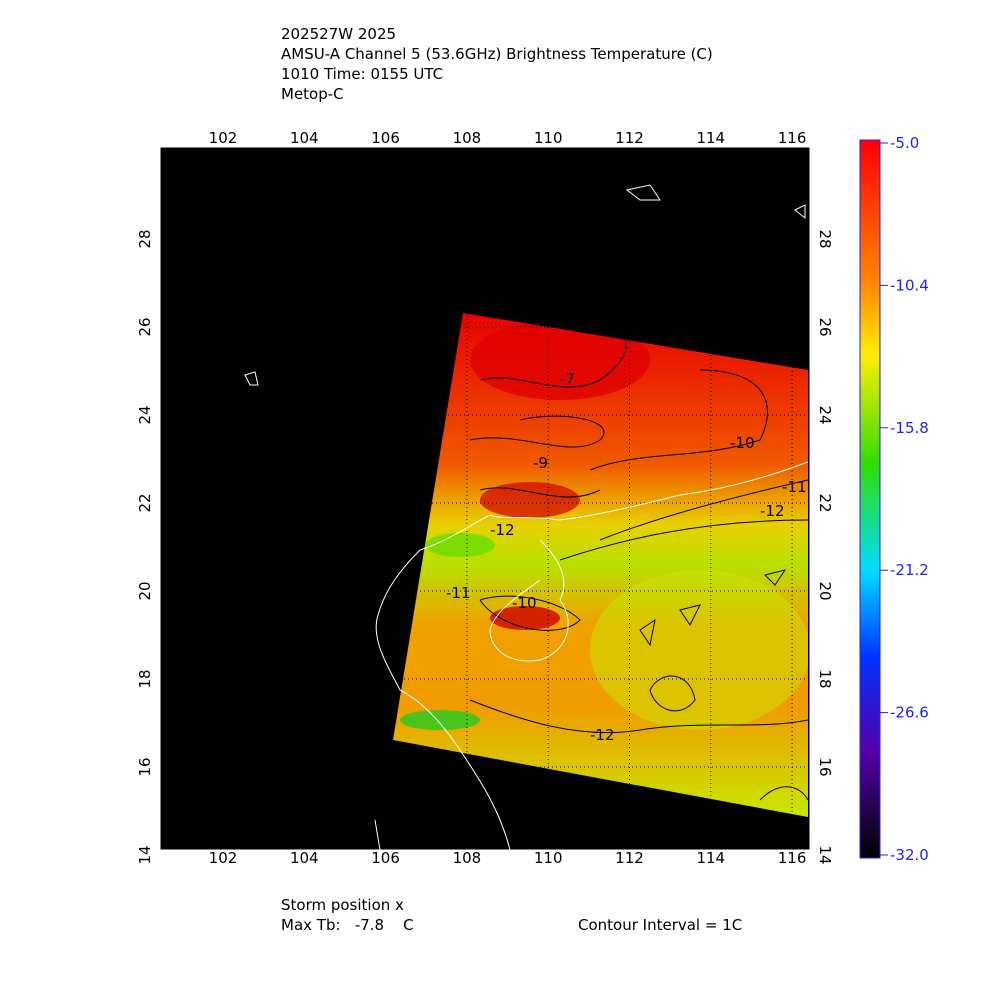 The height and width of the screenshot is (1000, 1000). Describe the element at coordinates (792, 138) in the screenshot. I see `lon-tick-label-top: 116` at that location.